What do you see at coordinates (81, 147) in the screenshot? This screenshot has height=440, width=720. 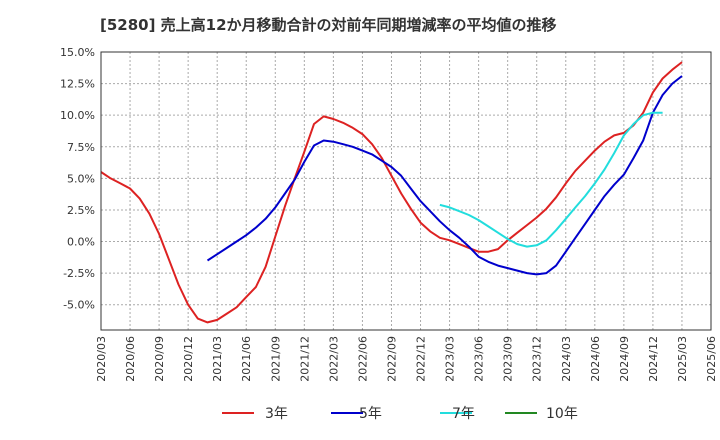 I see `y-tick-label: 7.5%` at bounding box center [81, 147].